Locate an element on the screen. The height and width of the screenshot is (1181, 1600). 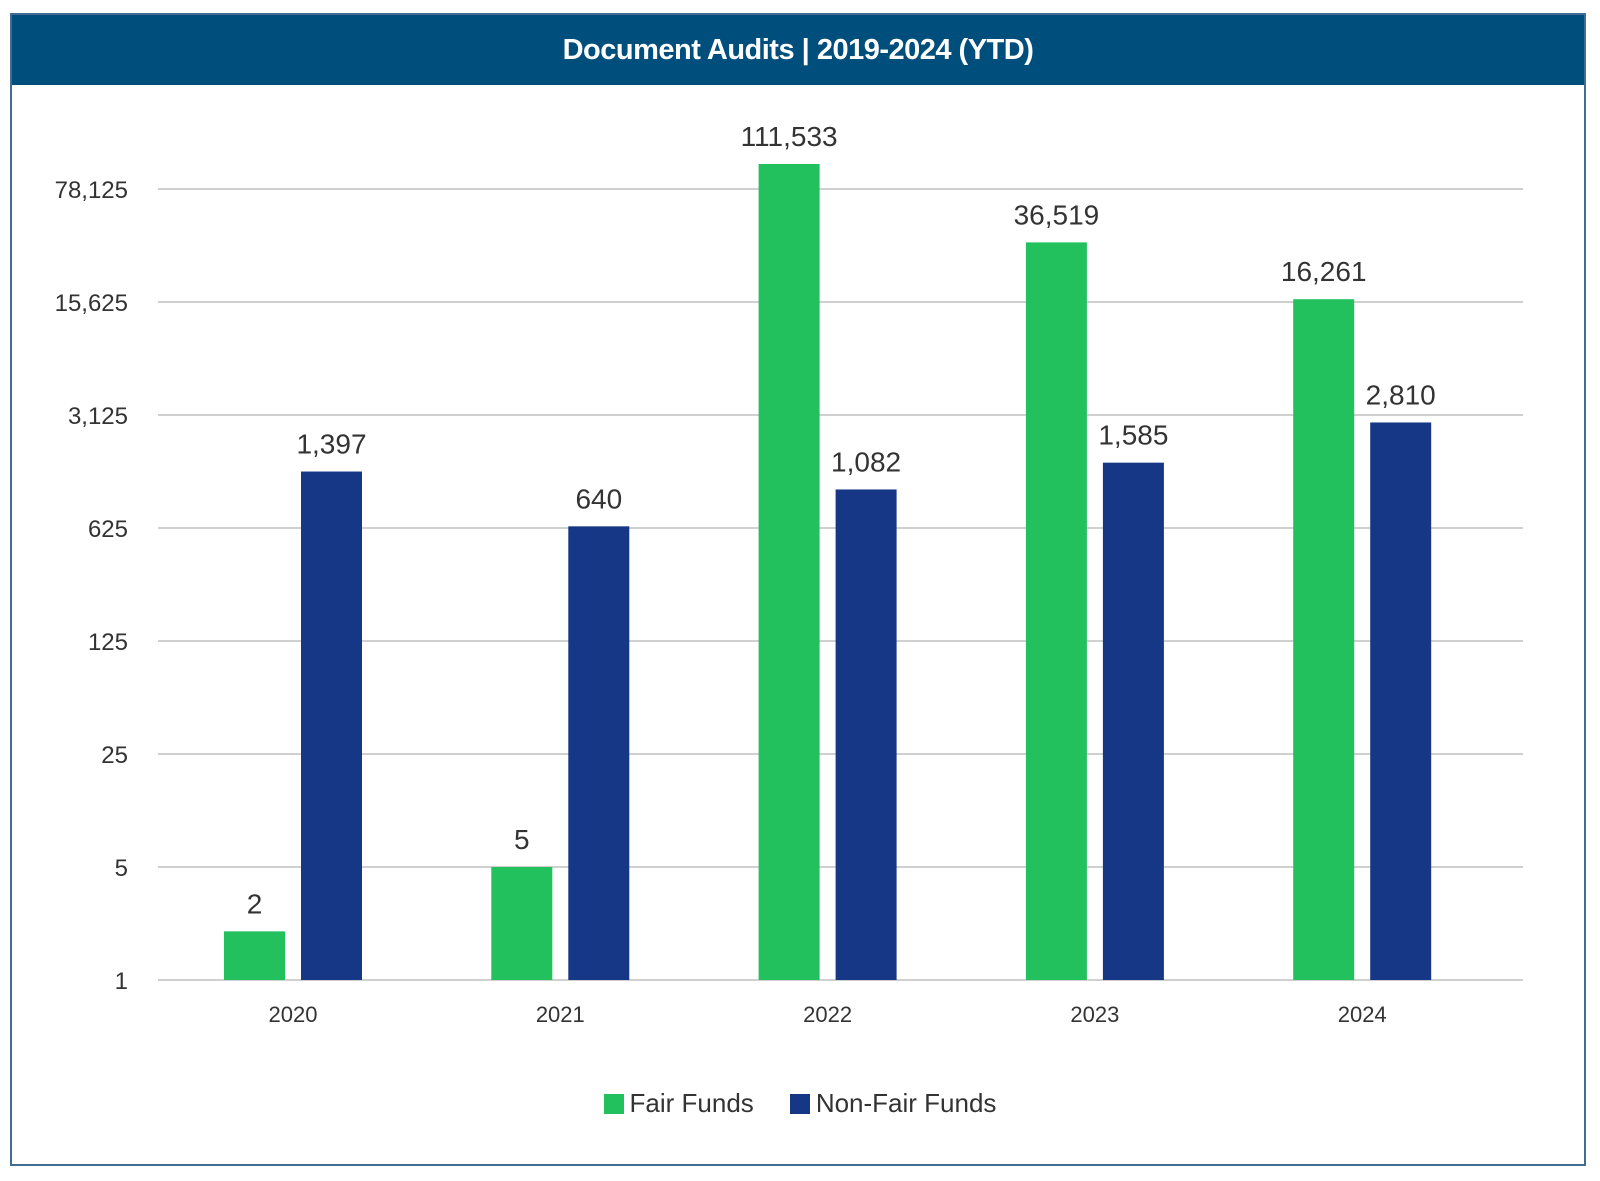
legend-item-non-fair-funds: Non-Fair Funds is located at coordinates (893, 1103).